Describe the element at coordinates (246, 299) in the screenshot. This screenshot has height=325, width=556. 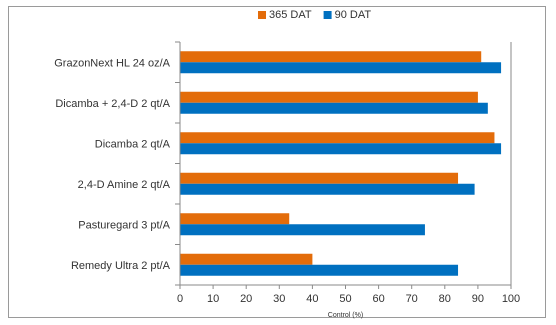
I see `x-tick-label-2: 20` at that location.